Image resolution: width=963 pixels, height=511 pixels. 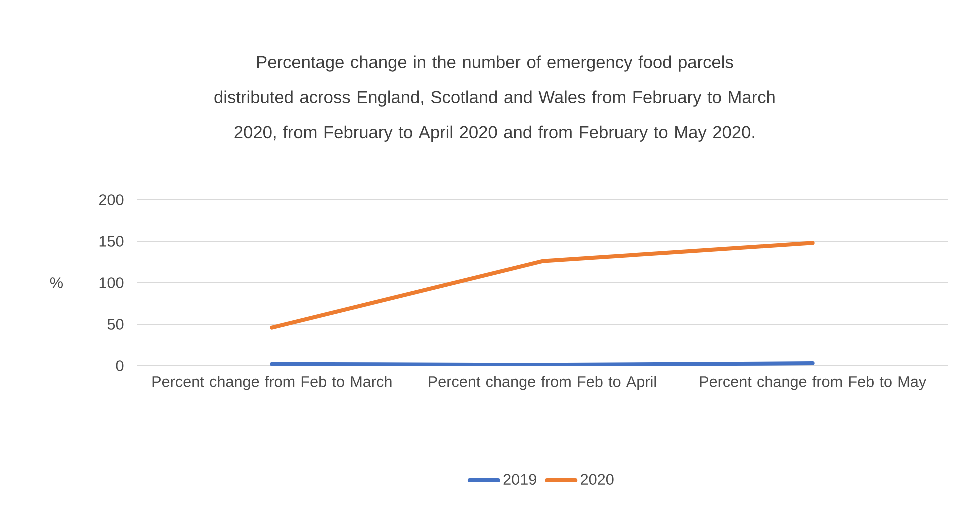 I want to click on y-axis-title: %, so click(x=56, y=283).